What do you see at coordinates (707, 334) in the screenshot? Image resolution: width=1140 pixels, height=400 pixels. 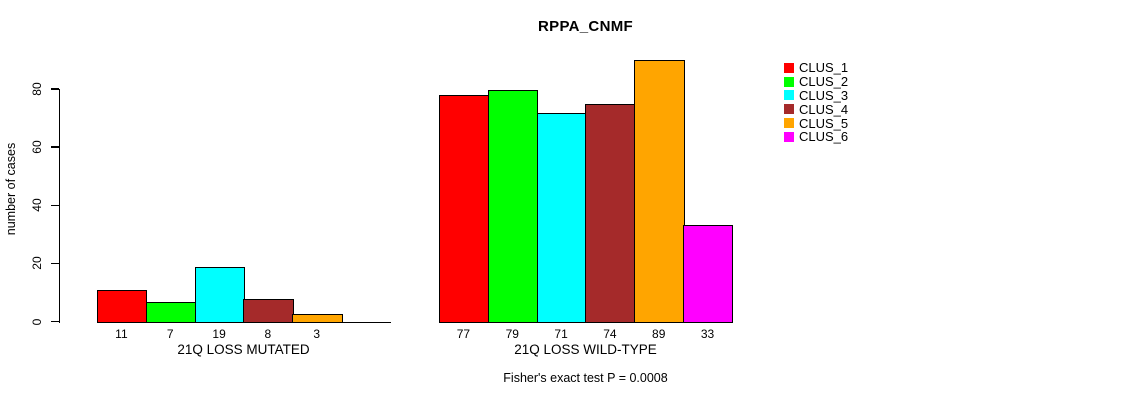 I see `bar-value-label: 33` at bounding box center [707, 334].